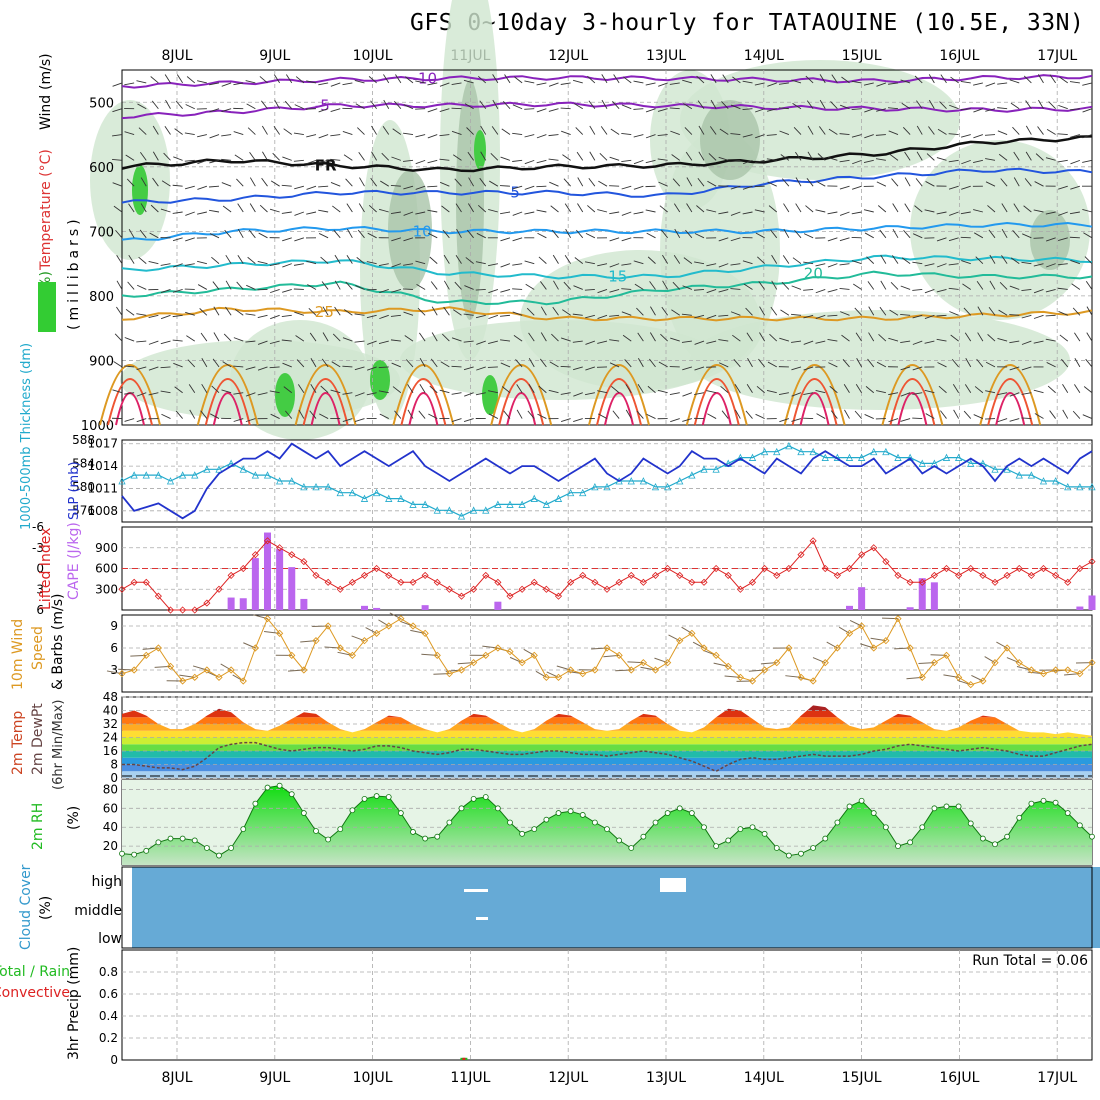 This screenshot has width=1100, height=1100. Describe the element at coordinates (40, 589) in the screenshot. I see `li-tick-label: 3` at that location.